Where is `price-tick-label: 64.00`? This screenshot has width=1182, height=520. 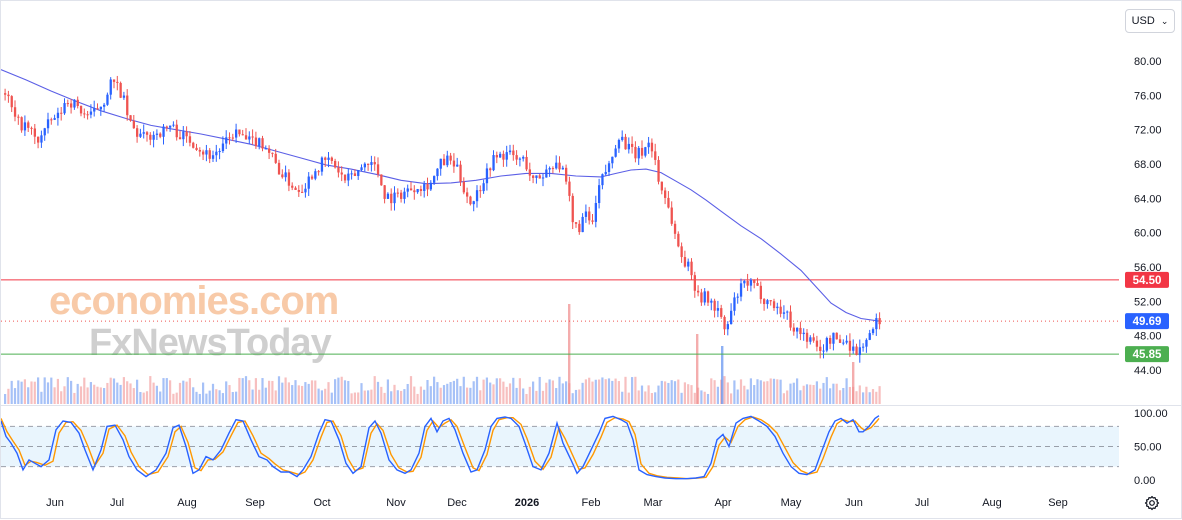
price-tick-label: 64.00 is located at coordinates (1148, 199).